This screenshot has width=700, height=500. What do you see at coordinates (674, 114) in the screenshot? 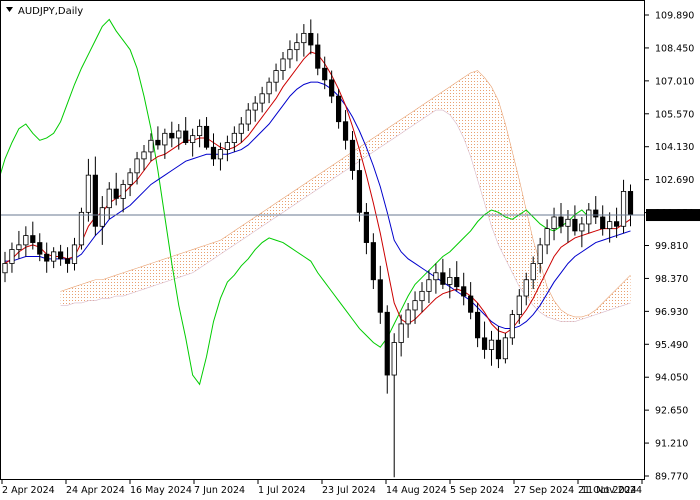
I see `y-tick-label: 105.570` at bounding box center [674, 114].